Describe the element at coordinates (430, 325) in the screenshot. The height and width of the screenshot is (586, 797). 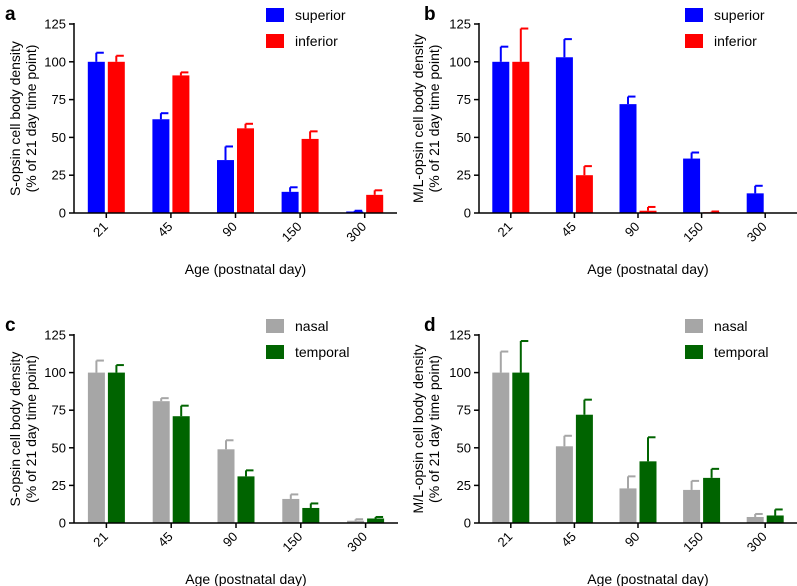
I see `panel-letter: d` at that location.